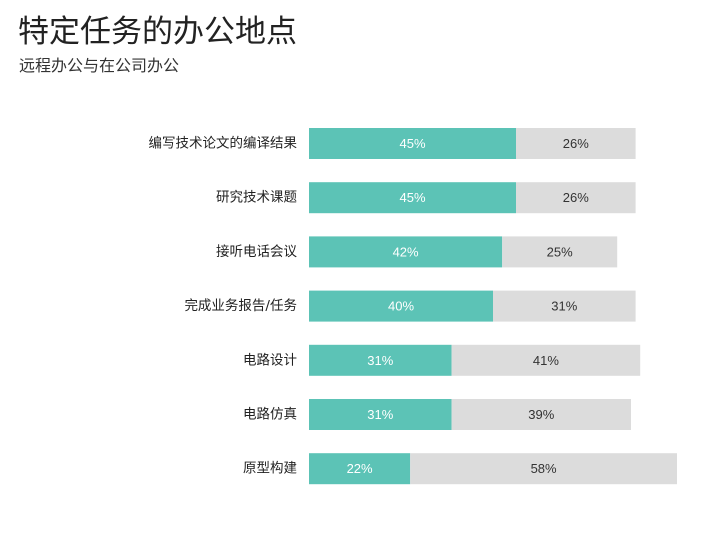 This screenshot has width=718, height=548. Describe the element at coordinates (99, 65) in the screenshot. I see `chart-subtitle: 远程办公与在公司办公` at that location.